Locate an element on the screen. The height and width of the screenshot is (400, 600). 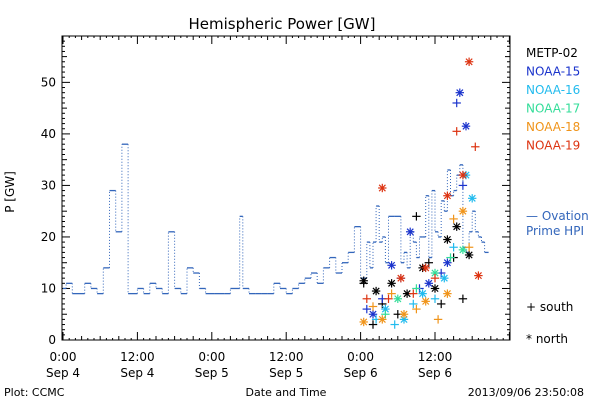
marker-legend: + south * north is located at coordinates (549, 323).